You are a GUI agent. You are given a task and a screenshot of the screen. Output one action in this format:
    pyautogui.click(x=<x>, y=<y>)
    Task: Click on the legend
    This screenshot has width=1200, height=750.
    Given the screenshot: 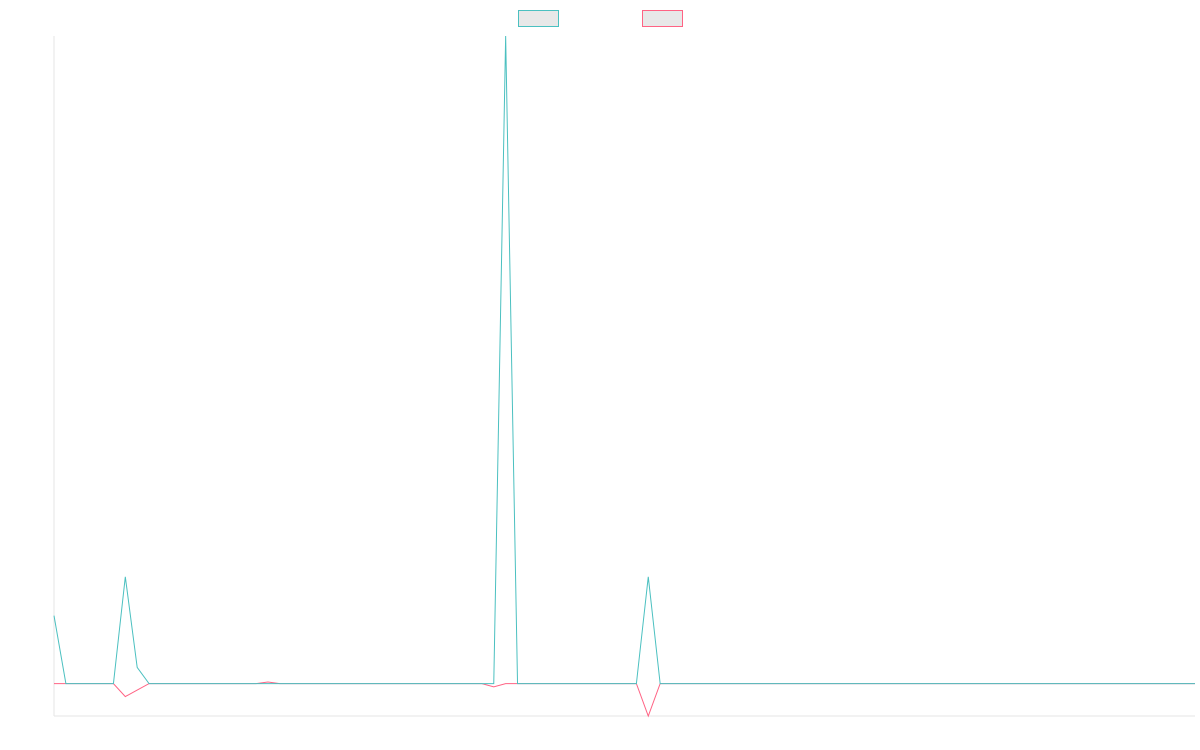 What is the action you would take?
    pyautogui.click(x=600, y=18)
    